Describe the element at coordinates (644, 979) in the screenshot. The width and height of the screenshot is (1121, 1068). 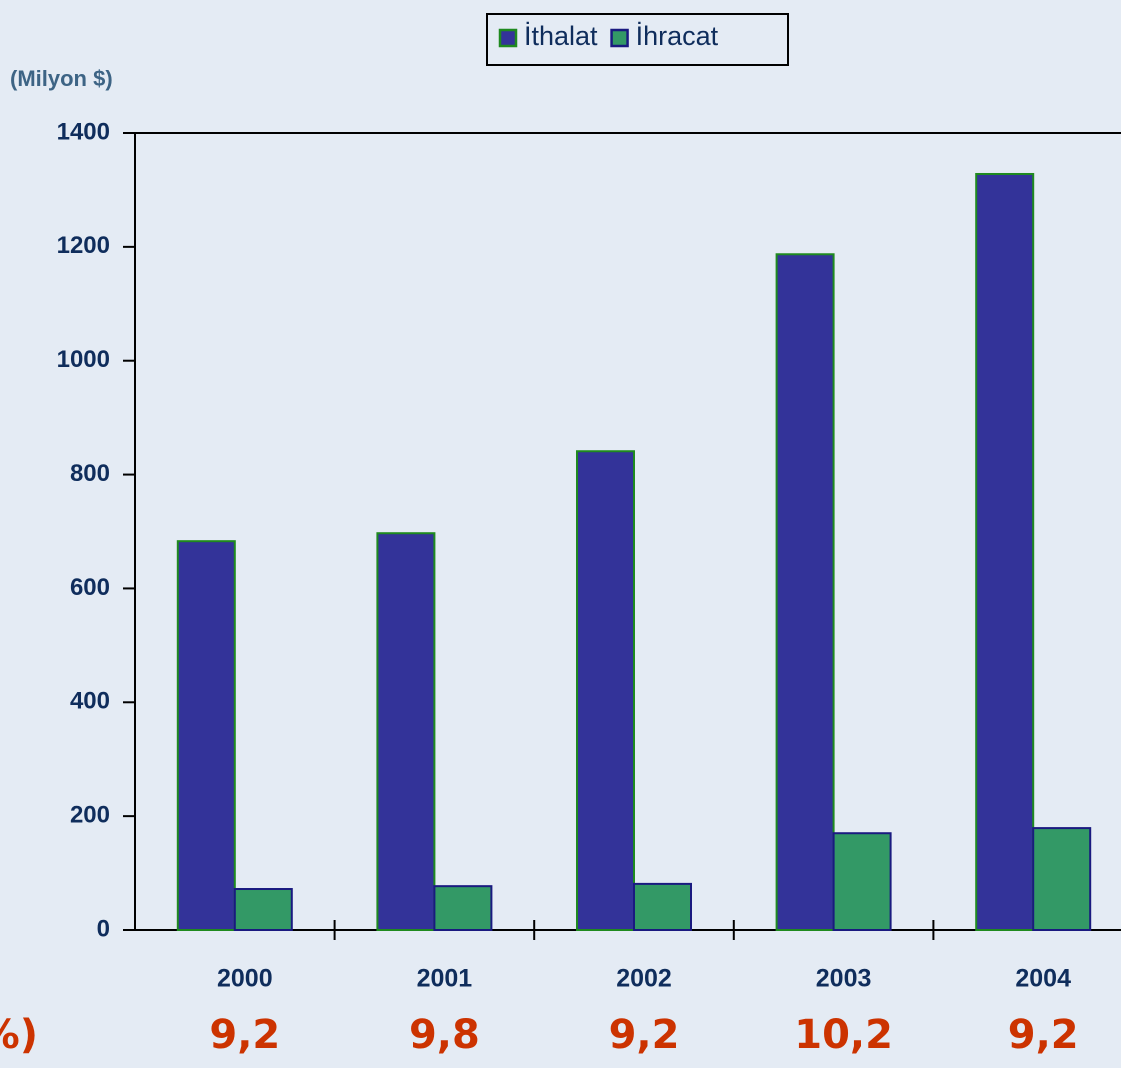
I see `x-tick-label: 2002` at that location.